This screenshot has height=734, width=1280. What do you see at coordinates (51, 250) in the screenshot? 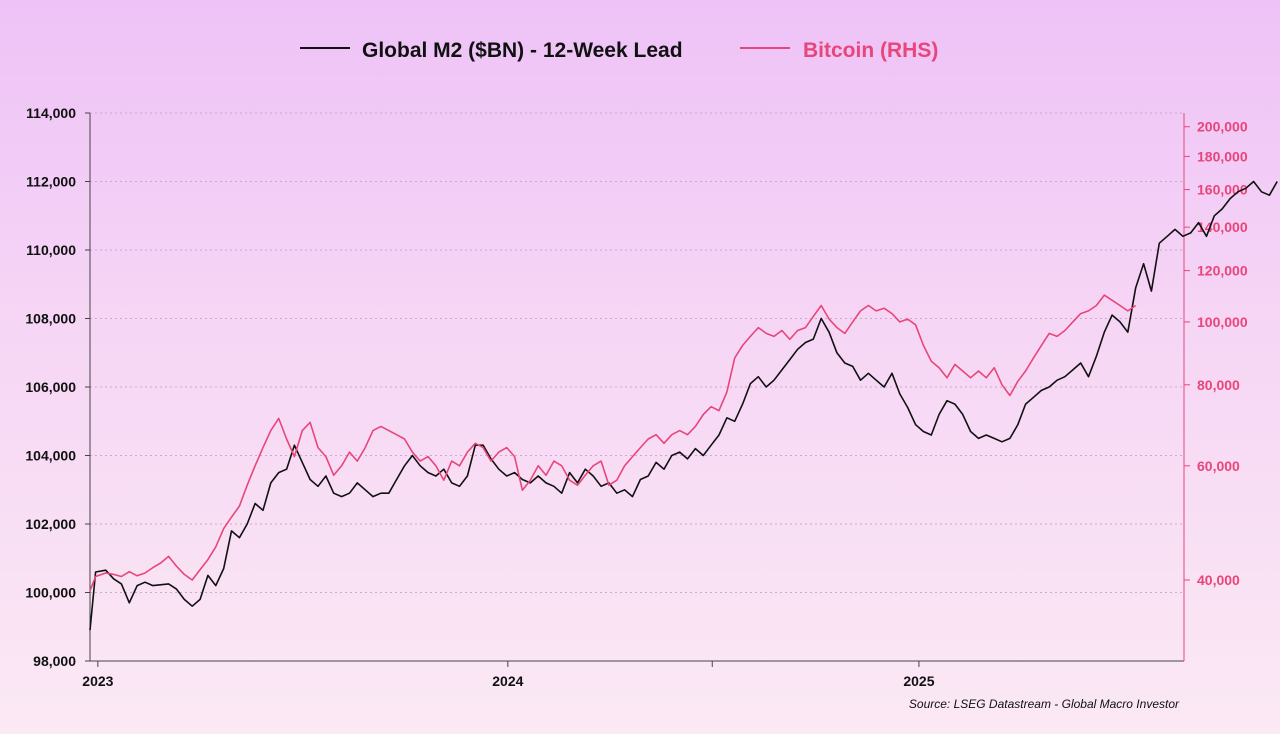
I see `left-tick-label: 110,000` at bounding box center [51, 250].